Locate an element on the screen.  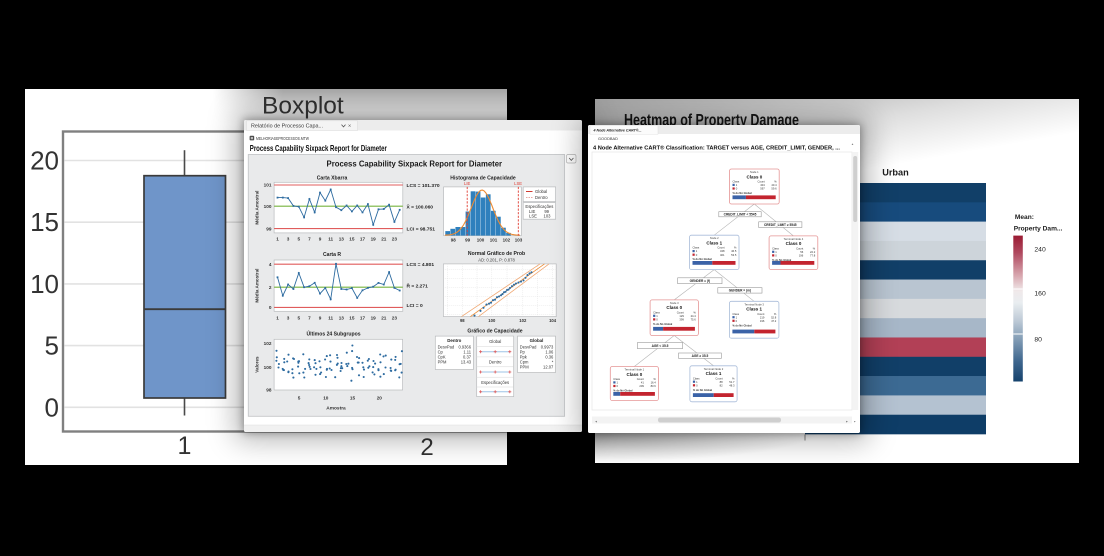
svg-text: Terminal Node 3 is located at coordinates (754, 304).